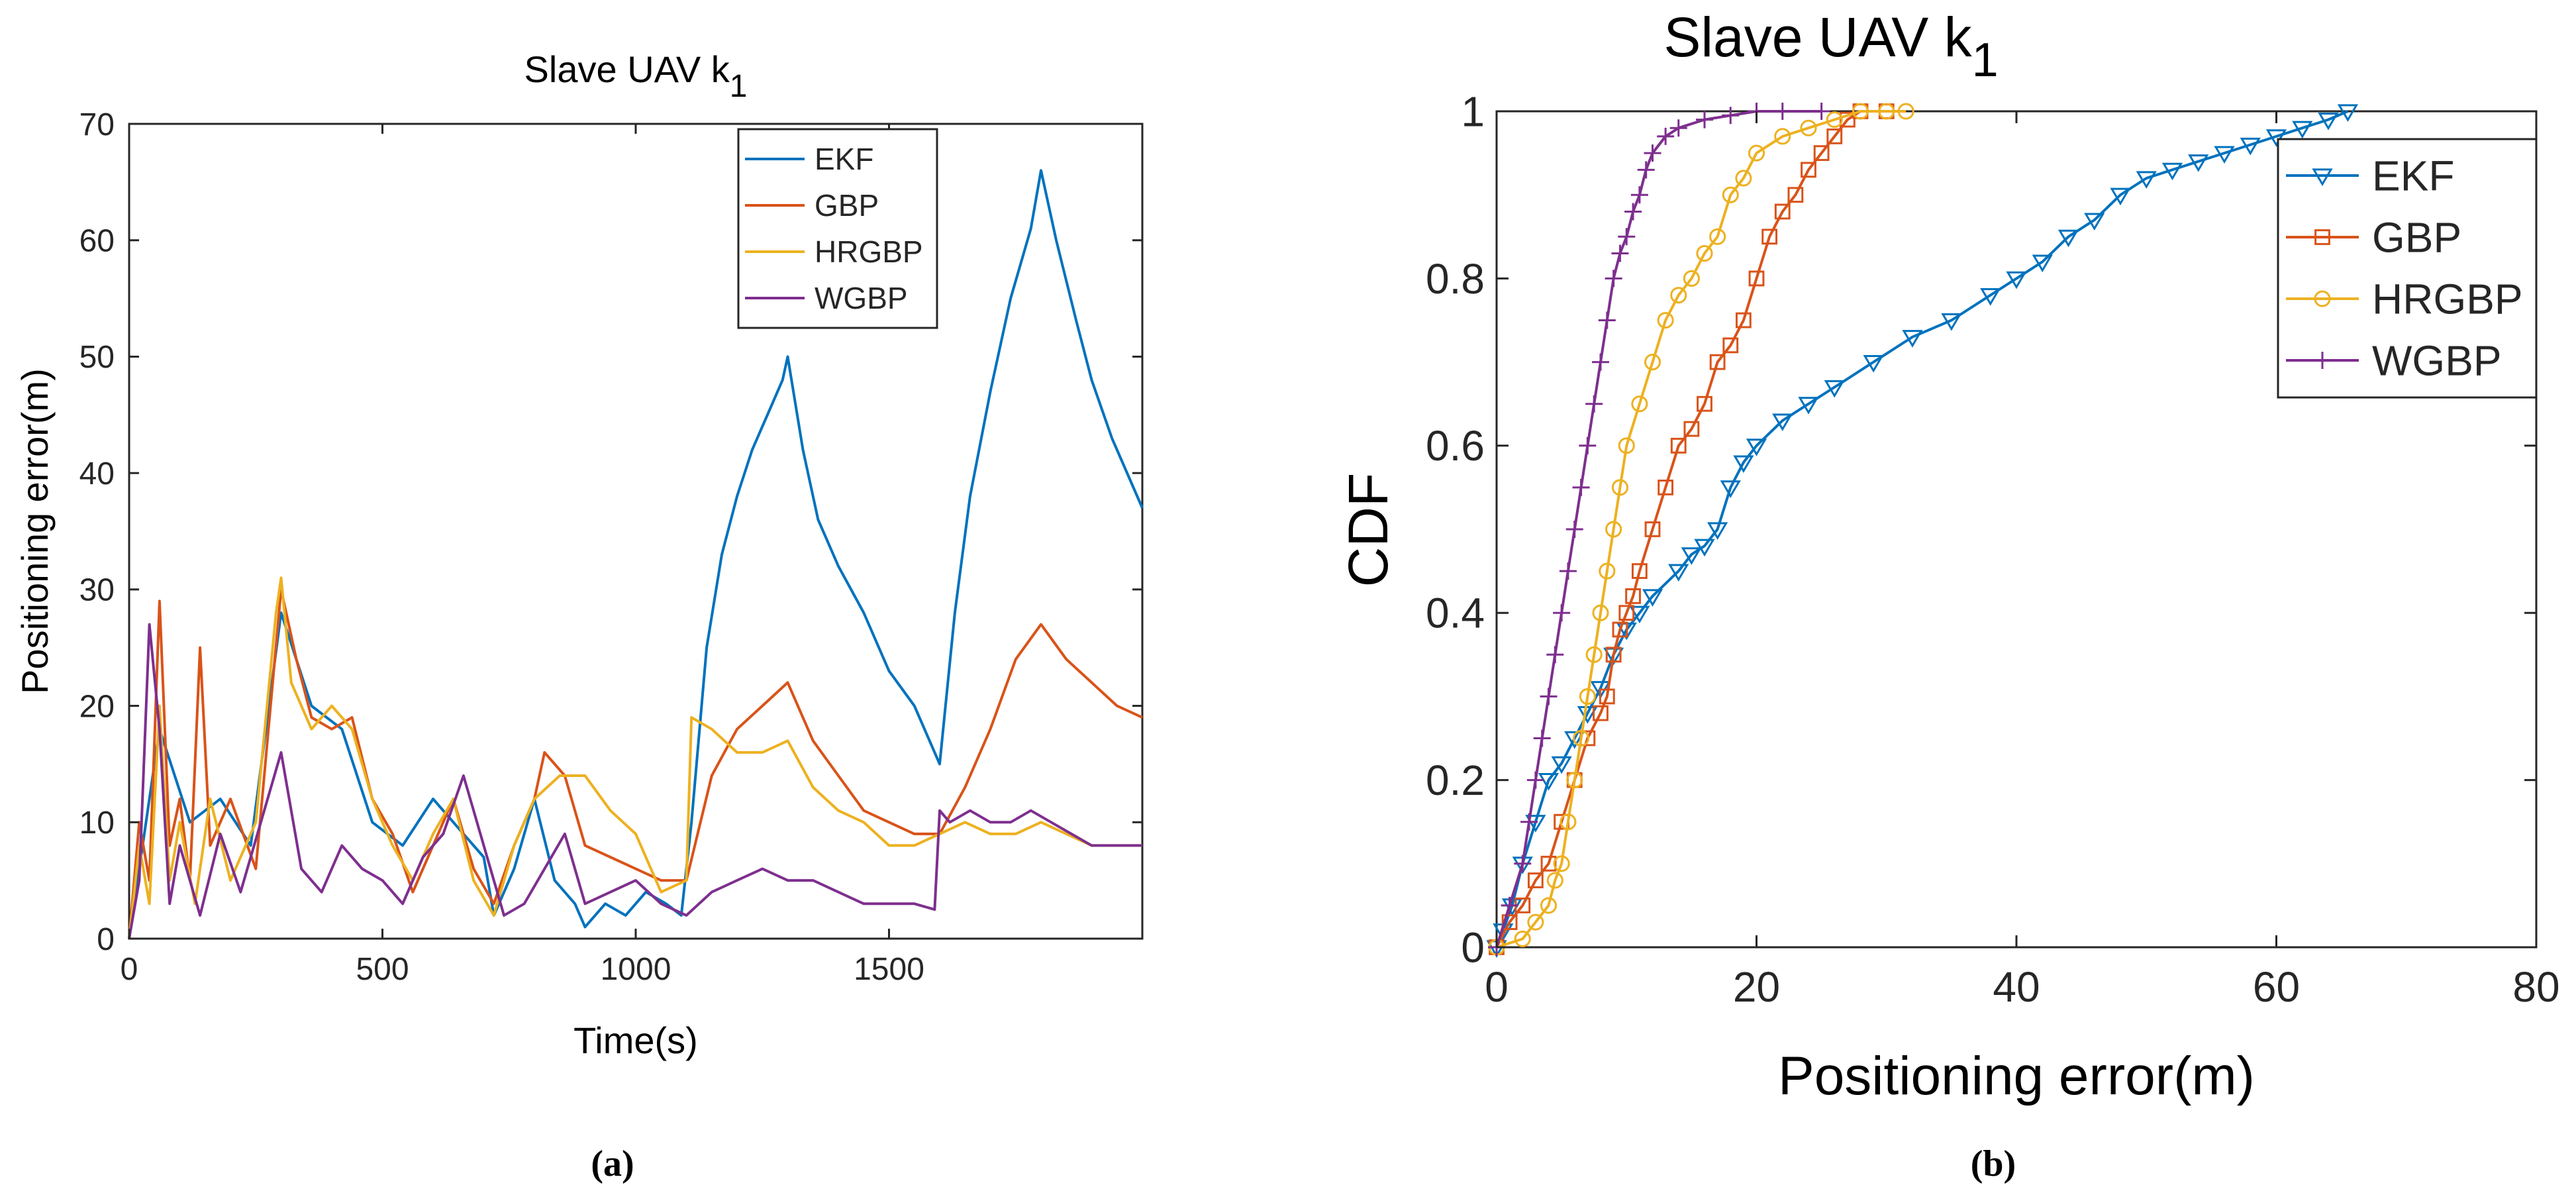 The height and width of the screenshot is (1193, 2576). What do you see at coordinates (97, 241) in the screenshot?
I see `y-tick-label: 60` at bounding box center [97, 241].